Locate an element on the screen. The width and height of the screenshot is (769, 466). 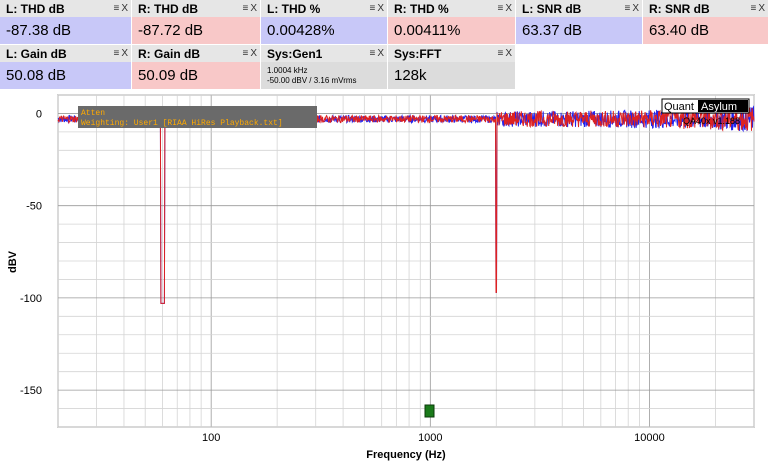
tile-l-snr-db: L: SNR dB ≡ X 63.37 dB is located at coordinates (579, 22).